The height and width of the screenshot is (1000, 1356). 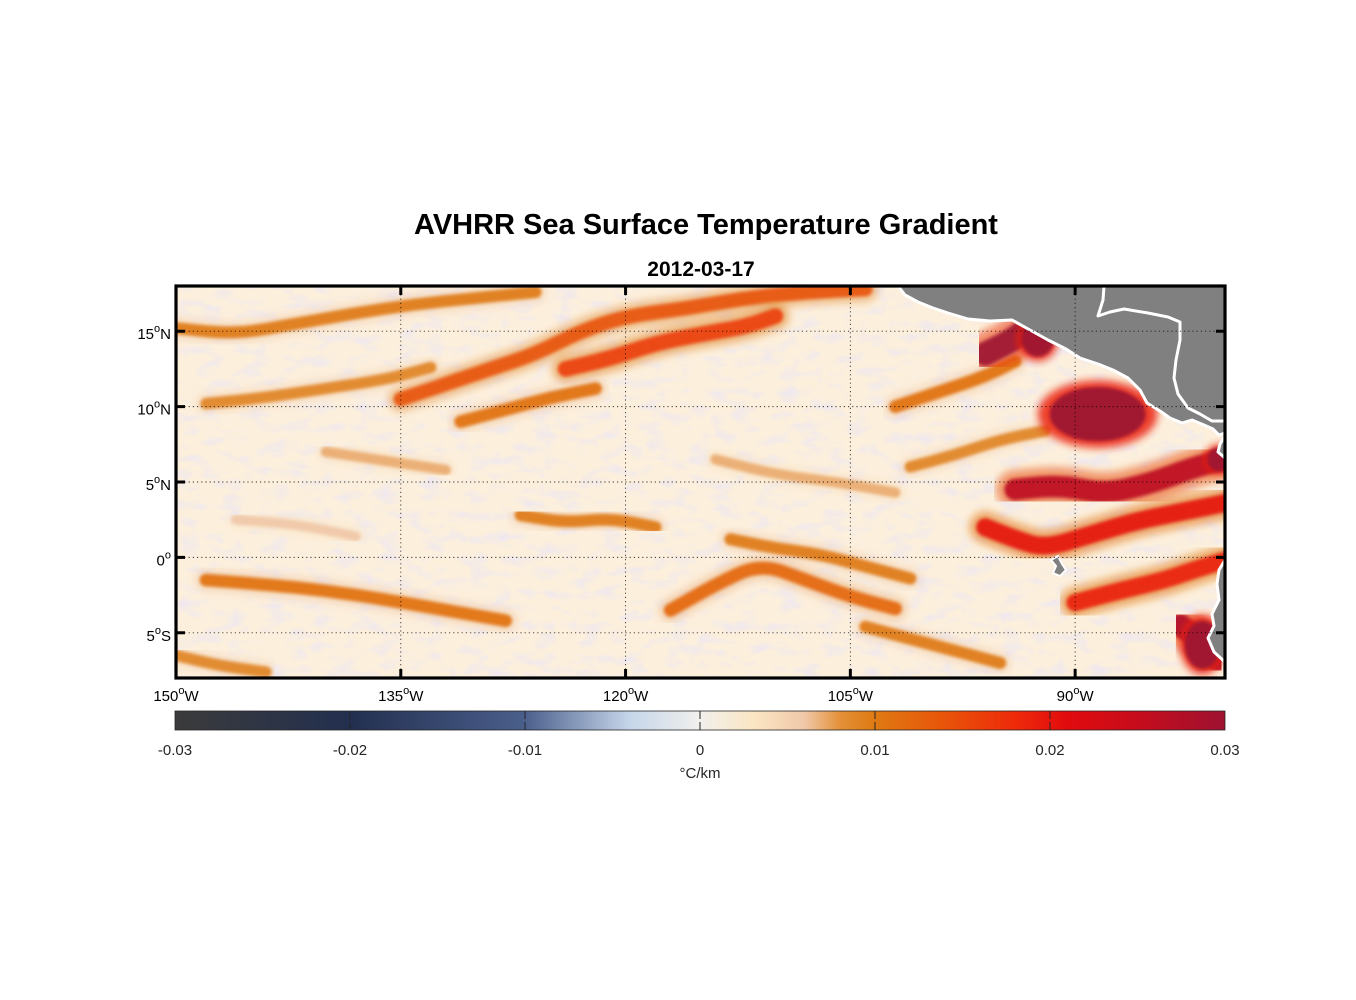 I want to click on gradient-hotspot, so click(x=1097, y=414).